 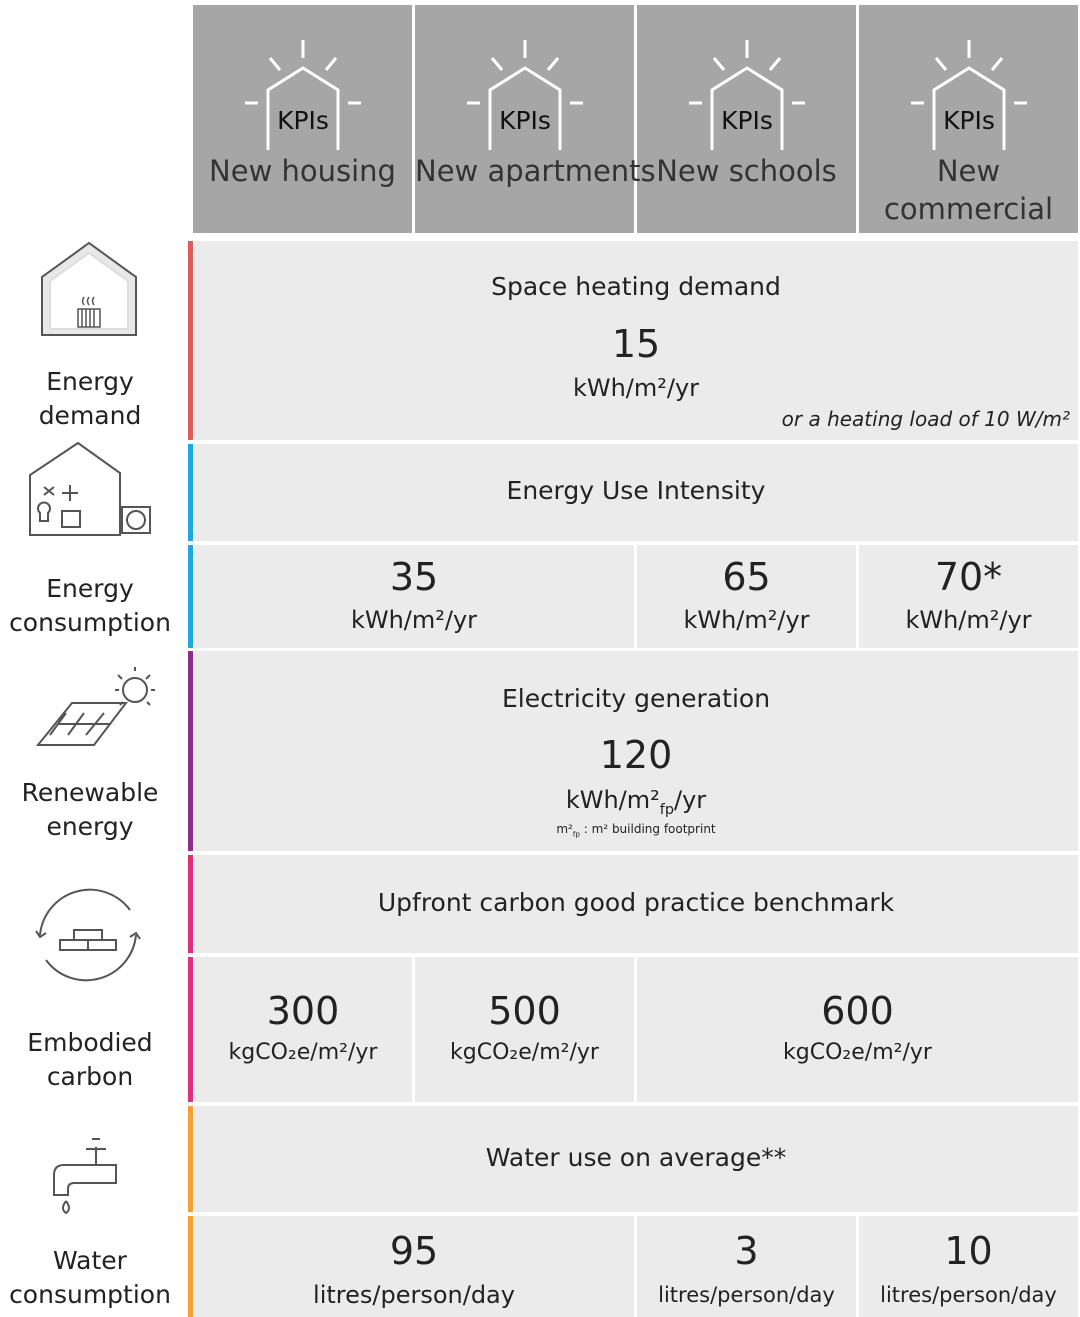 What do you see at coordinates (636, 286) in the screenshot?
I see `metric: Space heating demand` at bounding box center [636, 286].